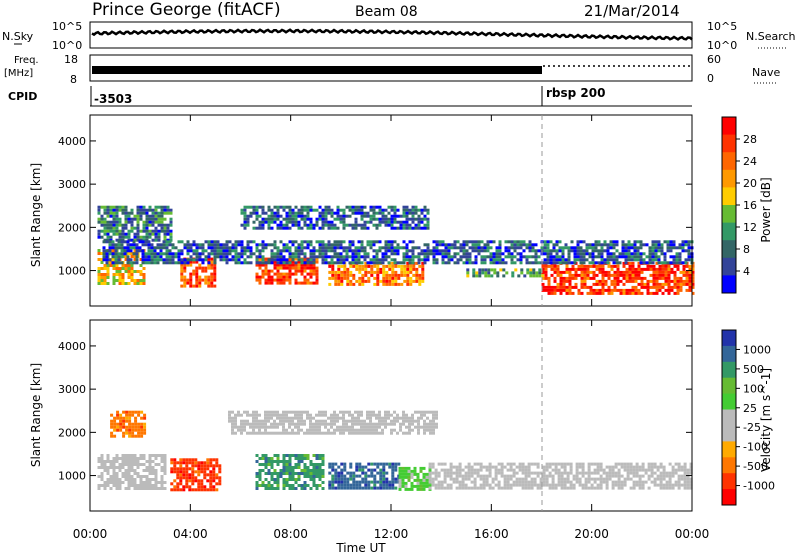 This screenshot has height=554, width=800. What do you see at coordinates (391, 68) in the screenshot?
I see `freq-panel` at bounding box center [391, 68].